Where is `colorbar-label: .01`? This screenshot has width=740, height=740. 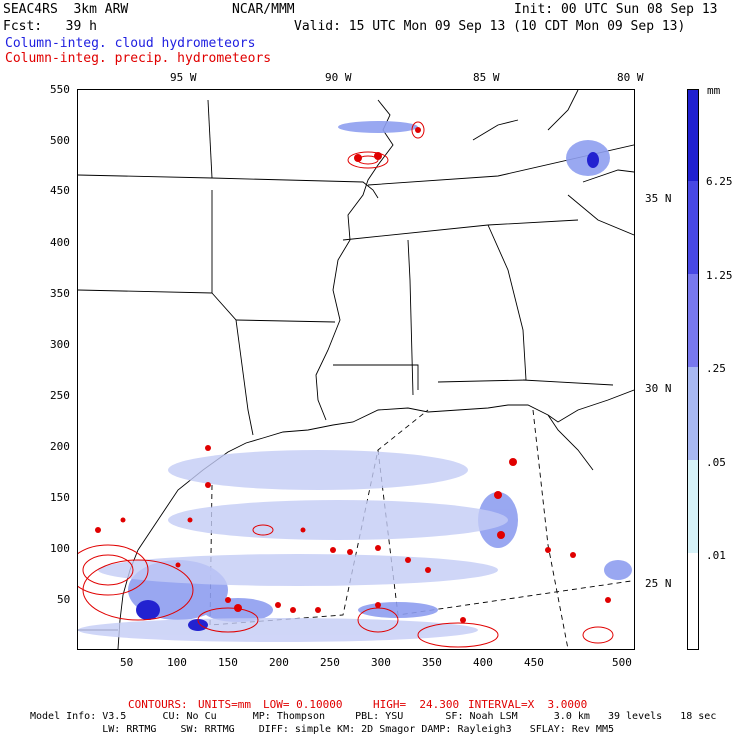 colorbar-label: .01 is located at coordinates (716, 555).